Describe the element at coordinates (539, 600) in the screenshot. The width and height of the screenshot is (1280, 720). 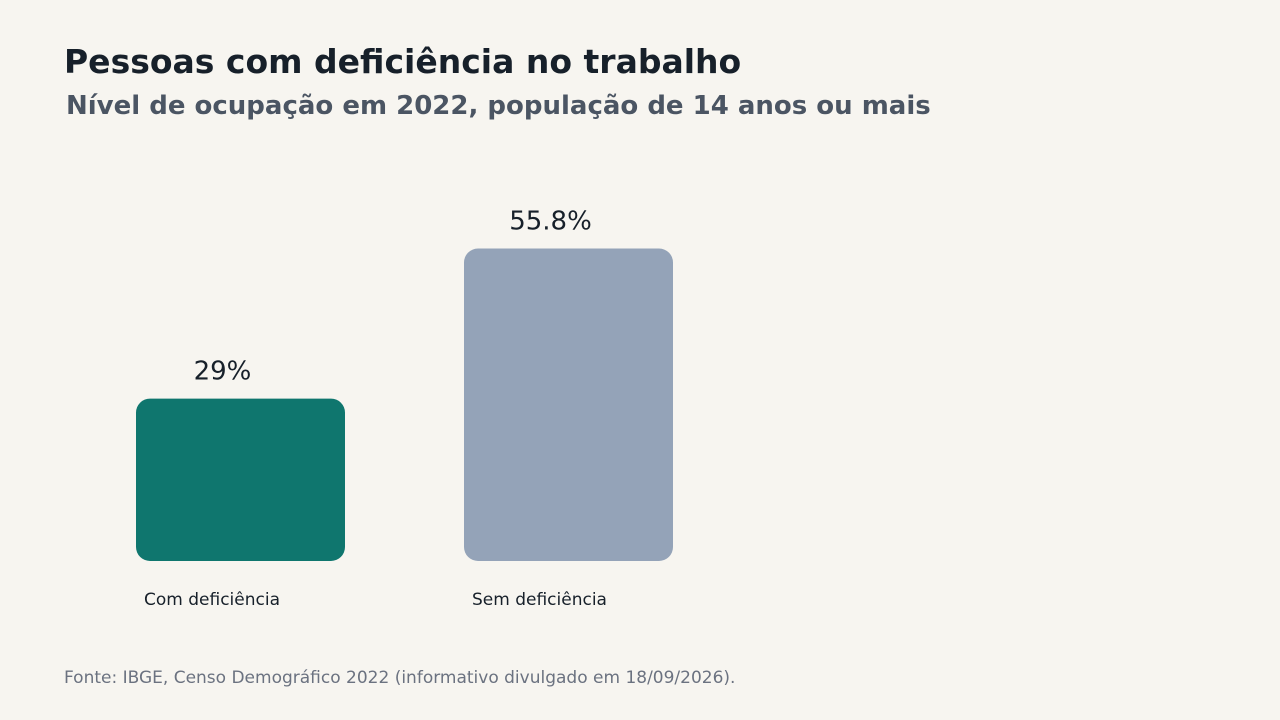
I see `category-label: Sem deficiência` at that location.